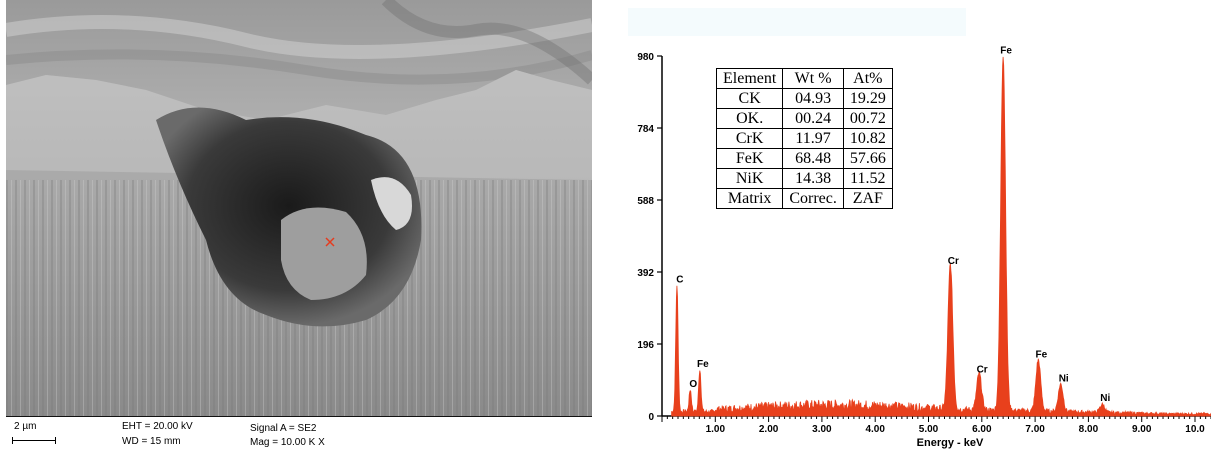  Describe the element at coordinates (867, 158) in the screenshot. I see `table-cell: 57.66` at that location.